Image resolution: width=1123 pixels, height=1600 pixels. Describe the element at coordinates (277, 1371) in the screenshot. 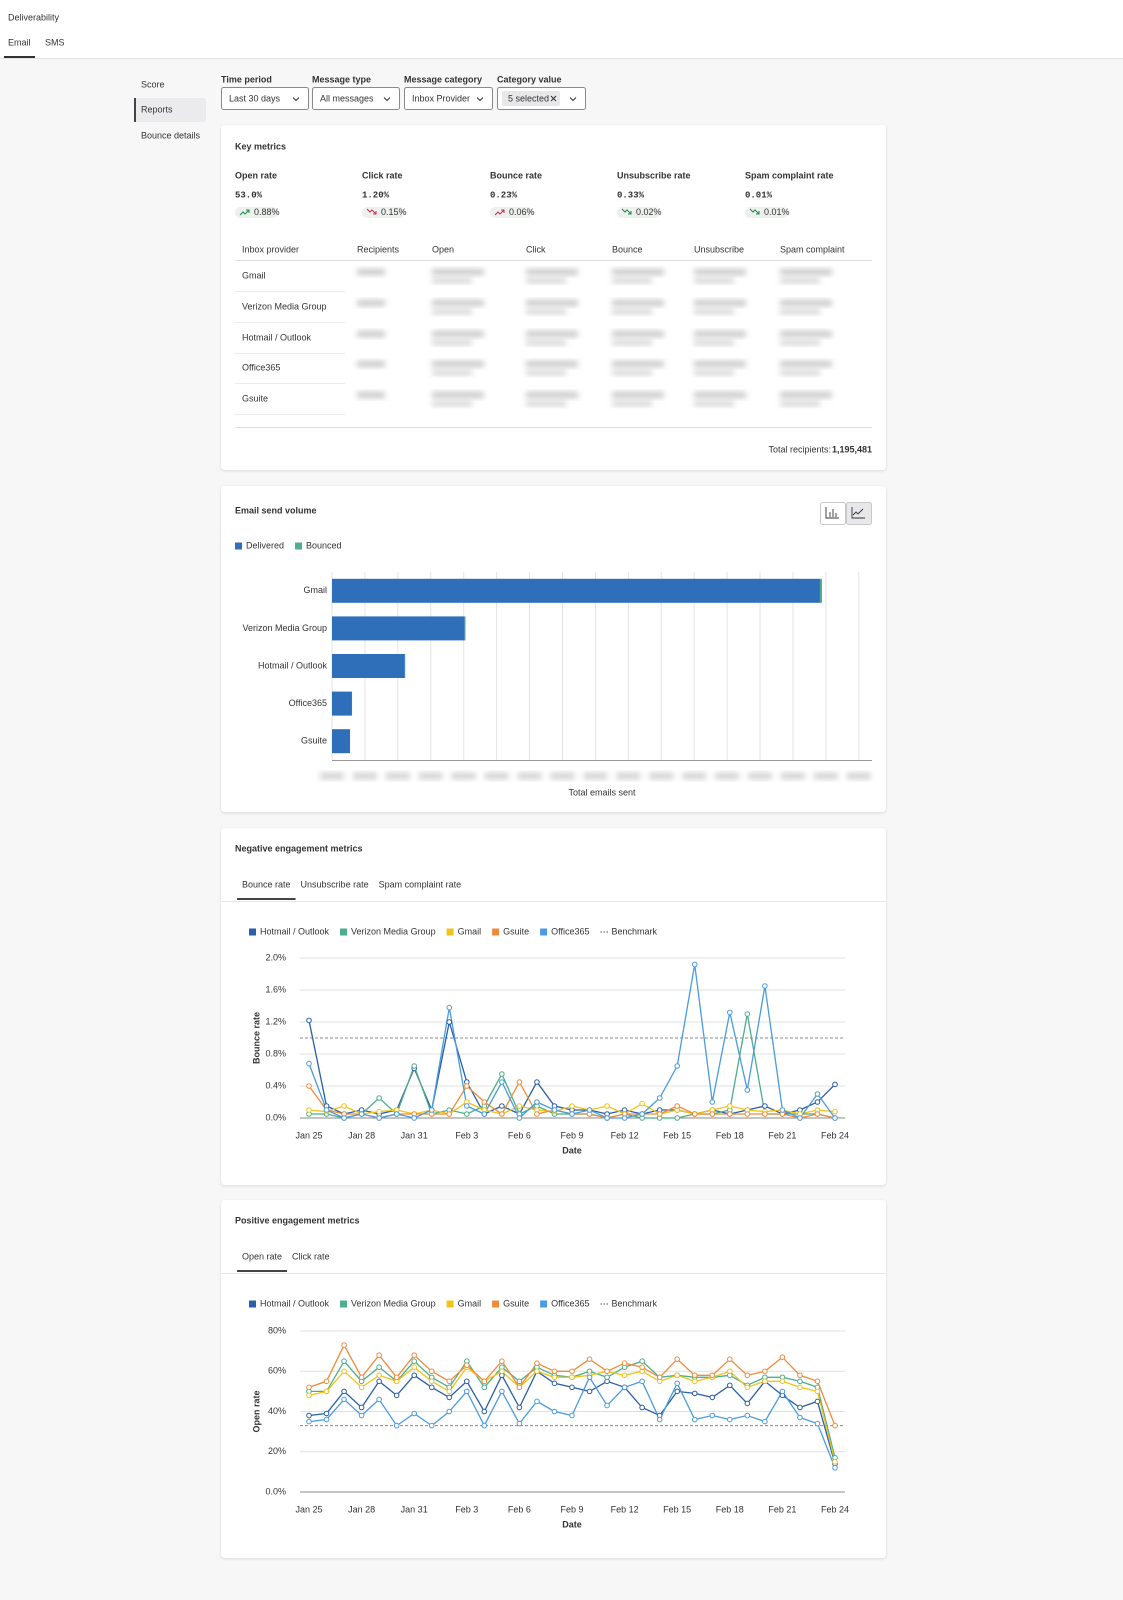

I see `y-tick-label: 60%` at that location.